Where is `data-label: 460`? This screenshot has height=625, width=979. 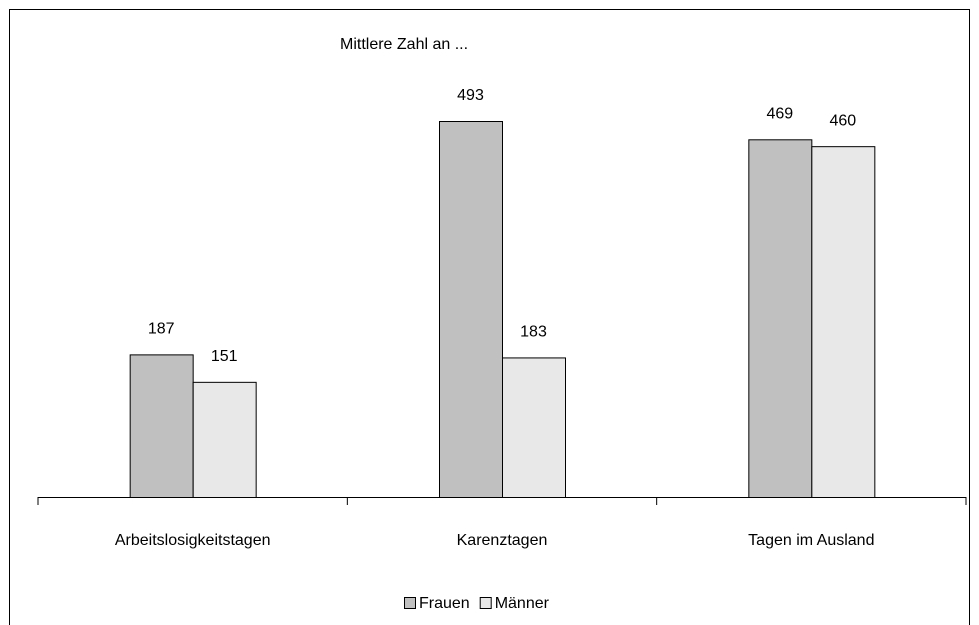 data-label: 460 is located at coordinates (842, 120).